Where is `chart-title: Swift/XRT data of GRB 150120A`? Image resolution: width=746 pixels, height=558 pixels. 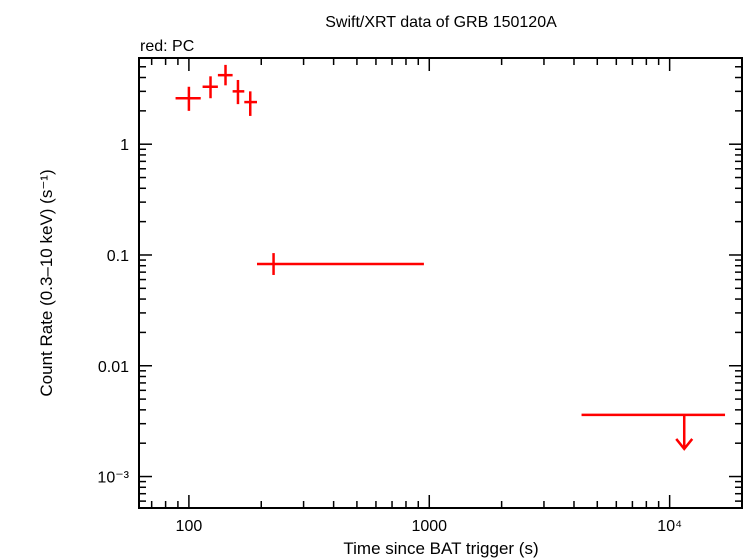
chart-title: Swift/XRT data of GRB 150120A is located at coordinates (441, 22).